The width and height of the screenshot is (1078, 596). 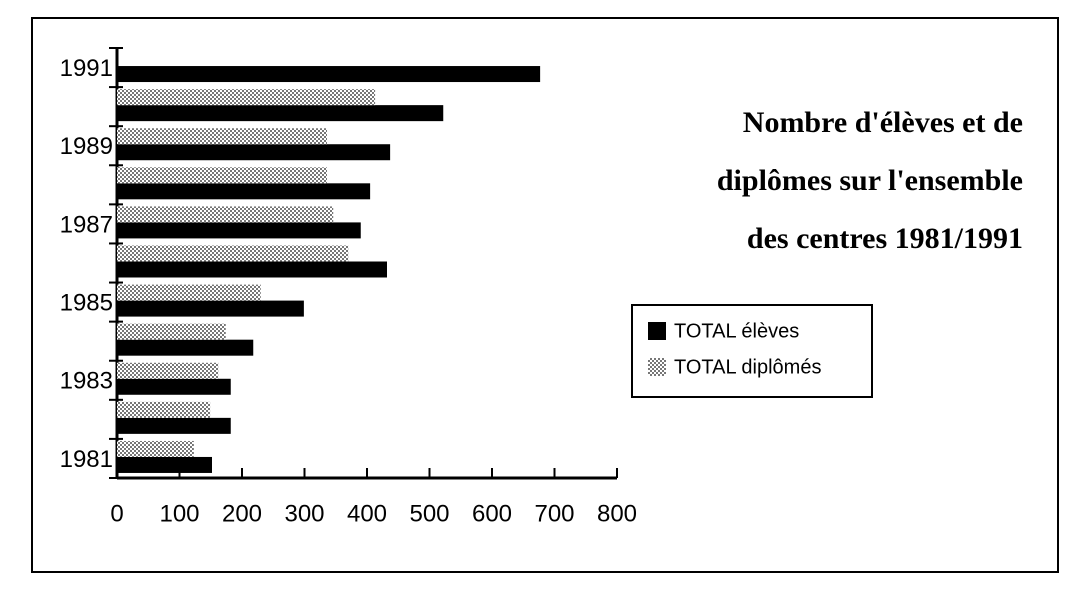 I want to click on legend-box, so click(x=752, y=351).